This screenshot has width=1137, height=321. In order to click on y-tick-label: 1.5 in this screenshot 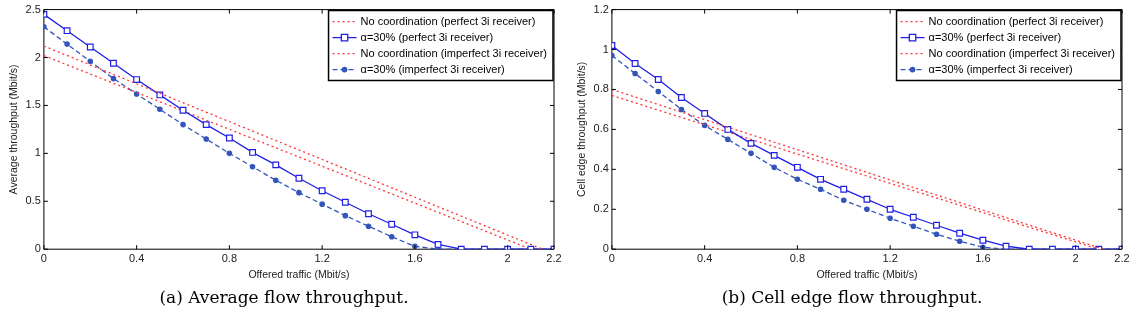, I will do `click(33, 104)`.